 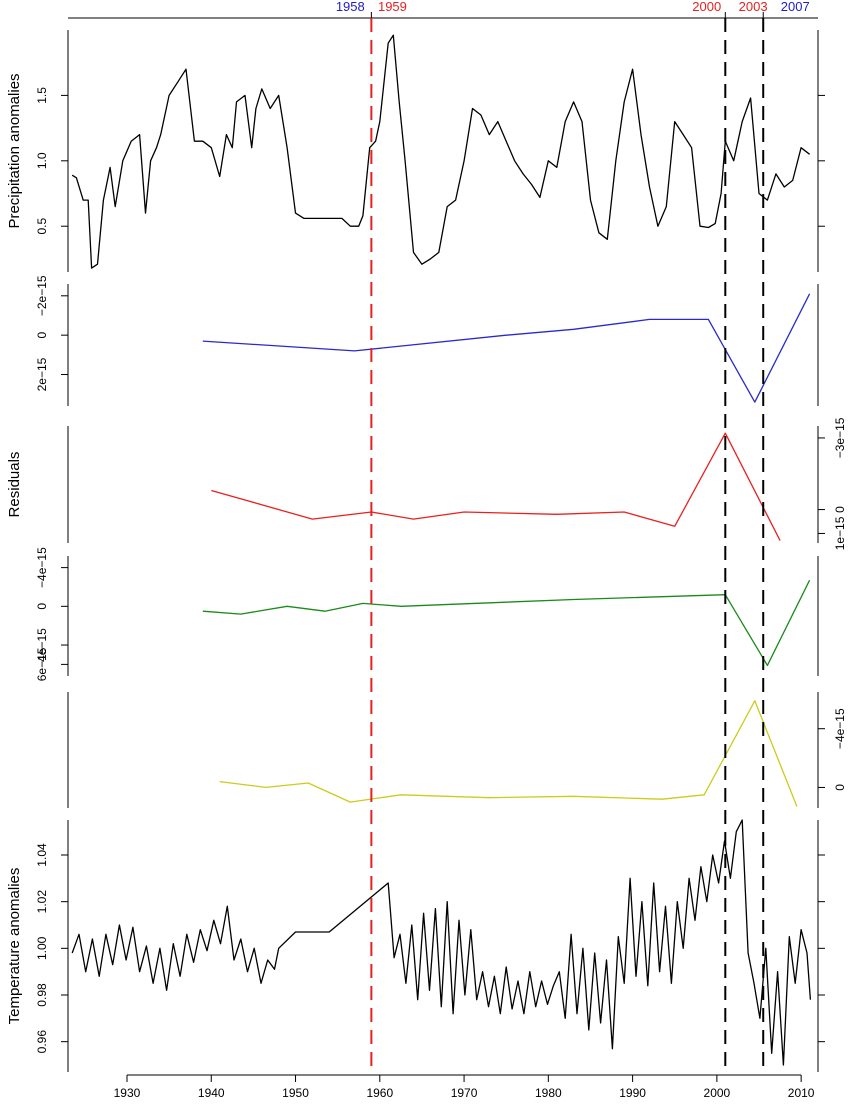 I want to click on x-tick-label: 1960, so click(x=379, y=1093).